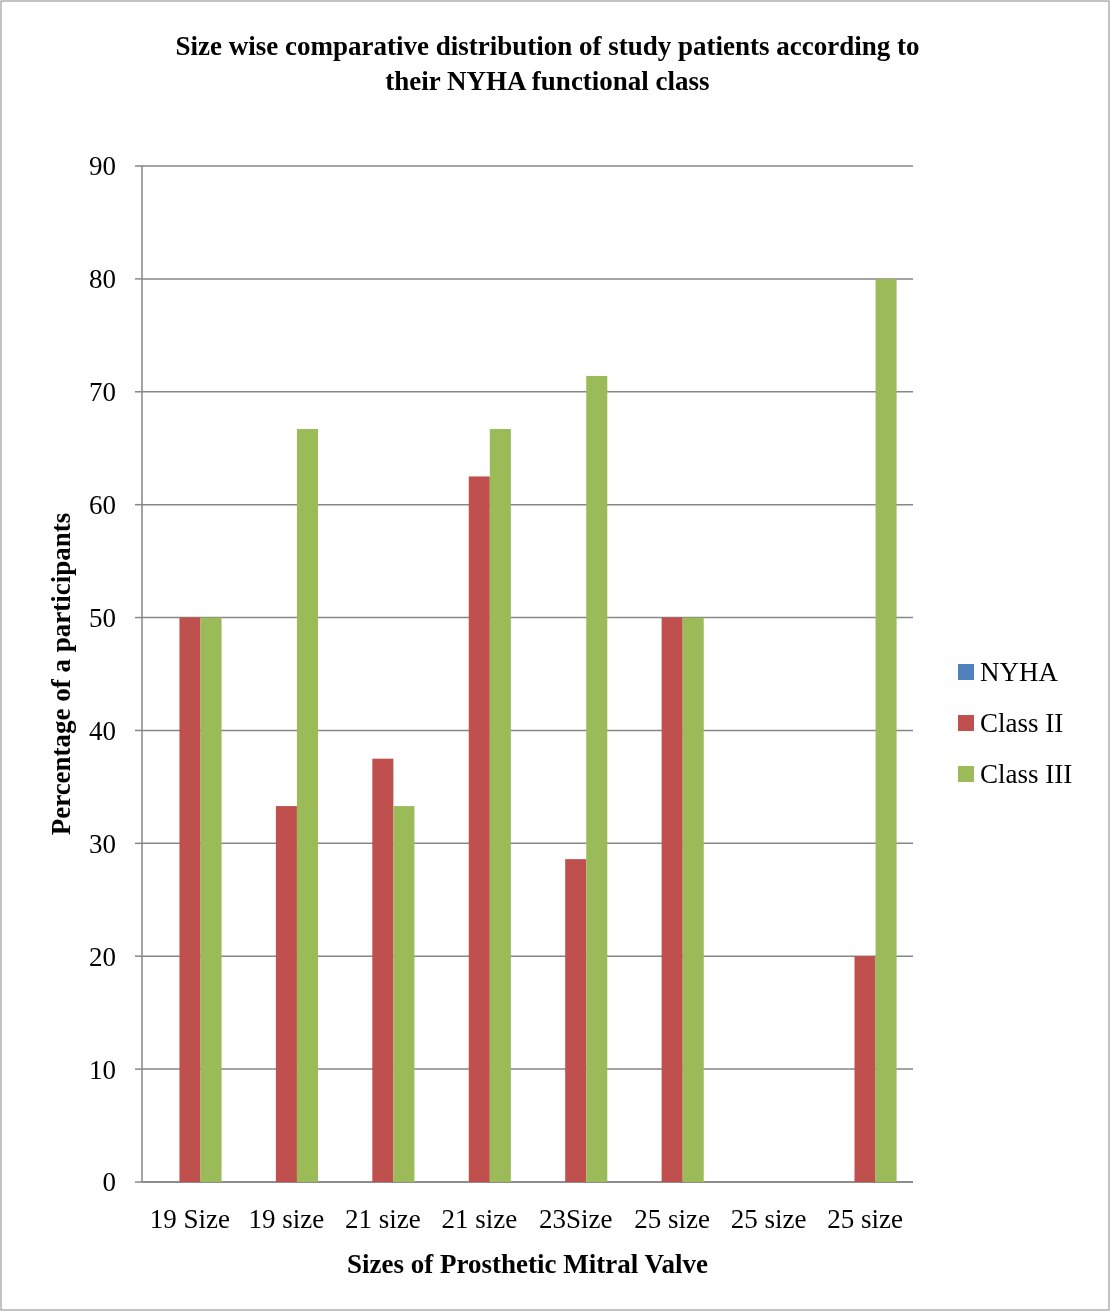 The width and height of the screenshot is (1110, 1311). I want to click on y-tick-label: 20, so click(102, 956).